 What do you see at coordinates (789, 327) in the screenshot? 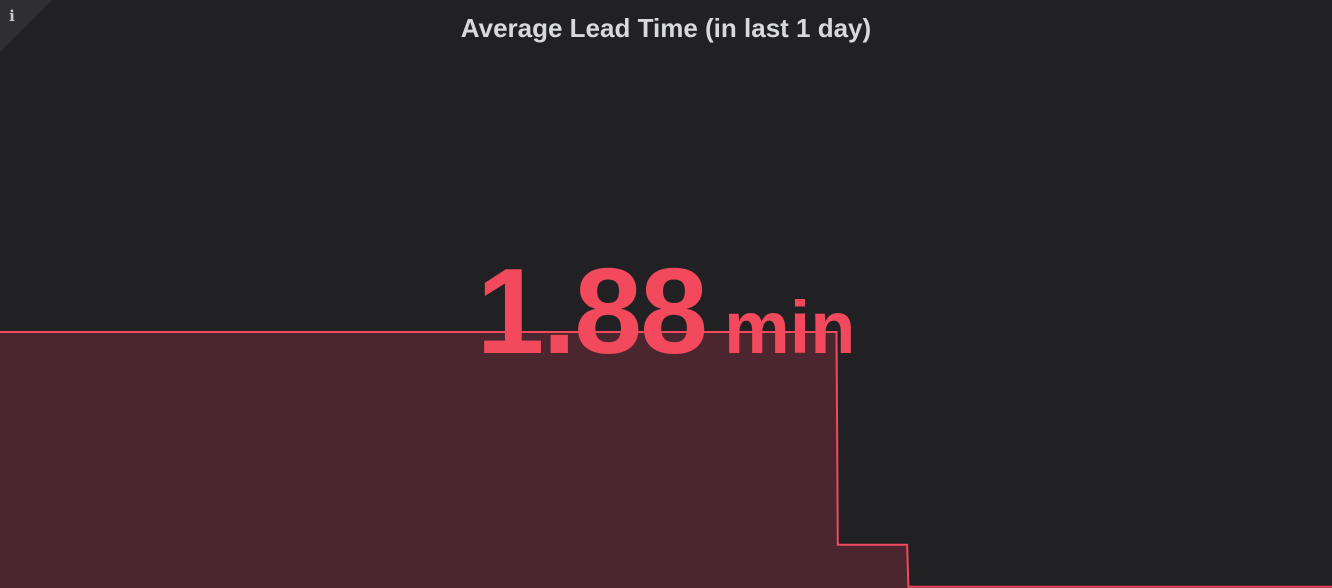
I see `stat-unit: min` at bounding box center [789, 327].